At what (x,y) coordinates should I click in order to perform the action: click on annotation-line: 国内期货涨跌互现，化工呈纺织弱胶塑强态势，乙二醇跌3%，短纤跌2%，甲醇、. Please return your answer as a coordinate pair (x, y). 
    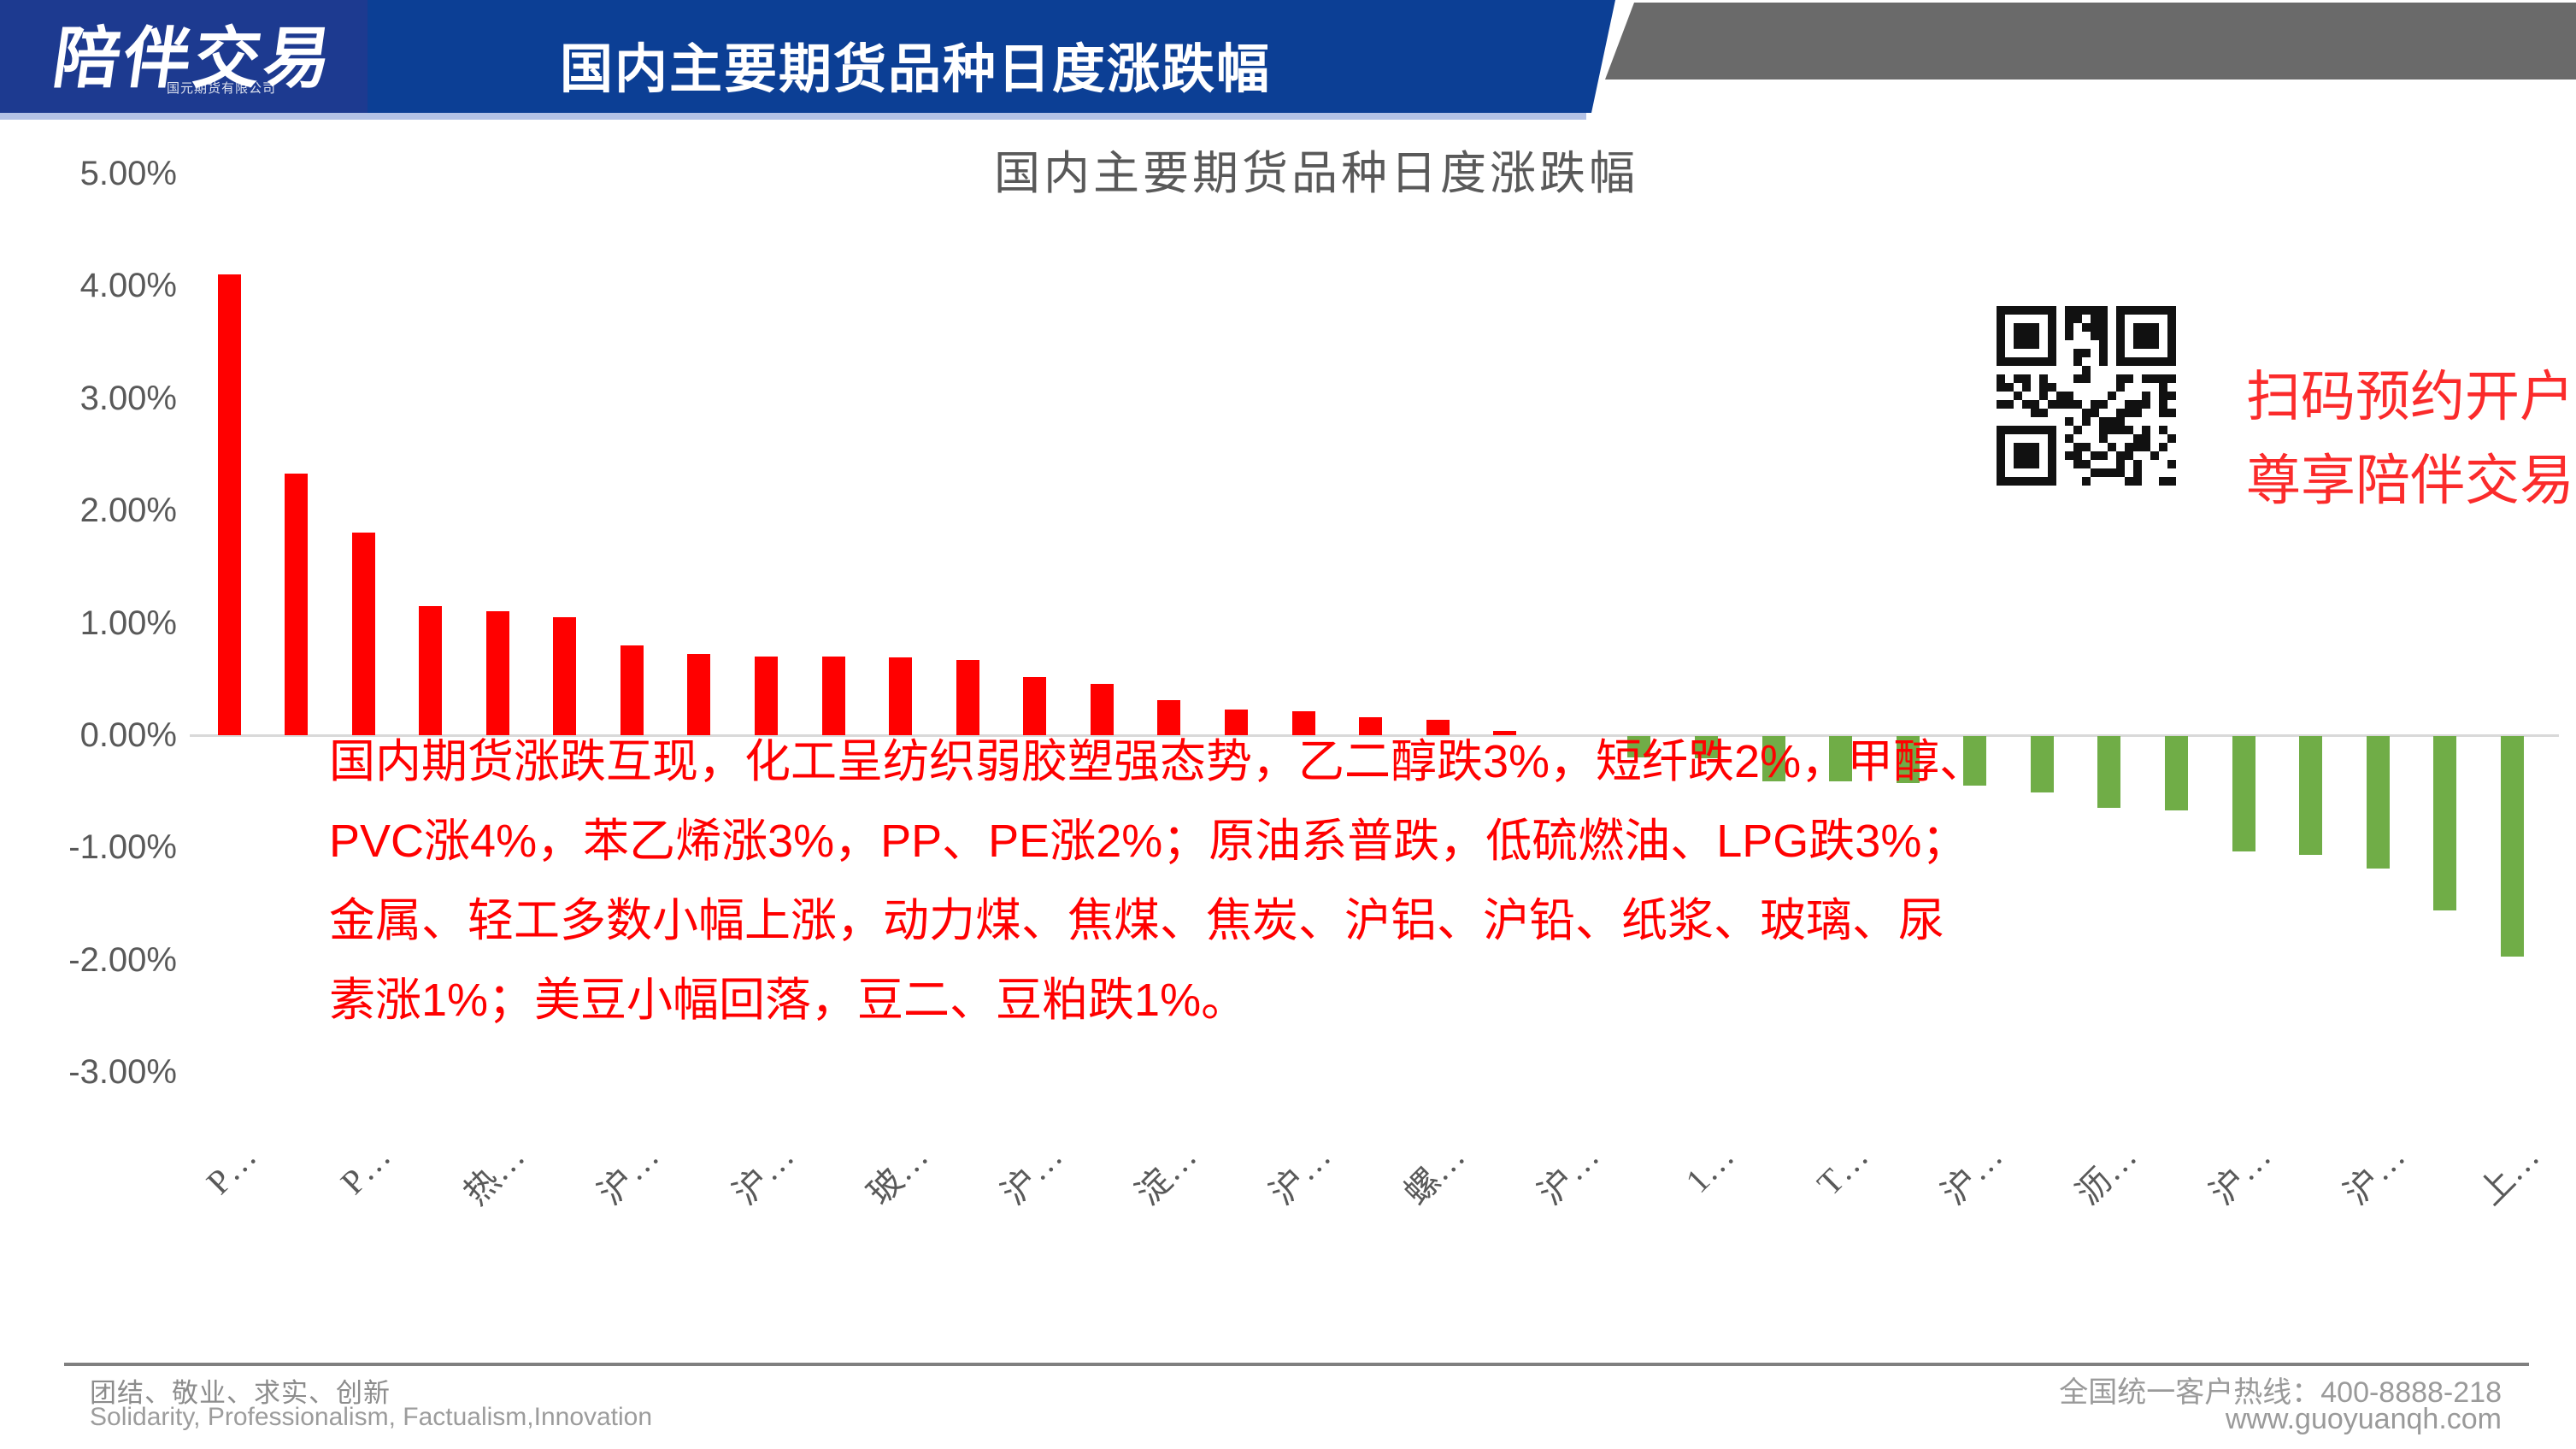
    Looking at the image, I should click on (1157, 761).